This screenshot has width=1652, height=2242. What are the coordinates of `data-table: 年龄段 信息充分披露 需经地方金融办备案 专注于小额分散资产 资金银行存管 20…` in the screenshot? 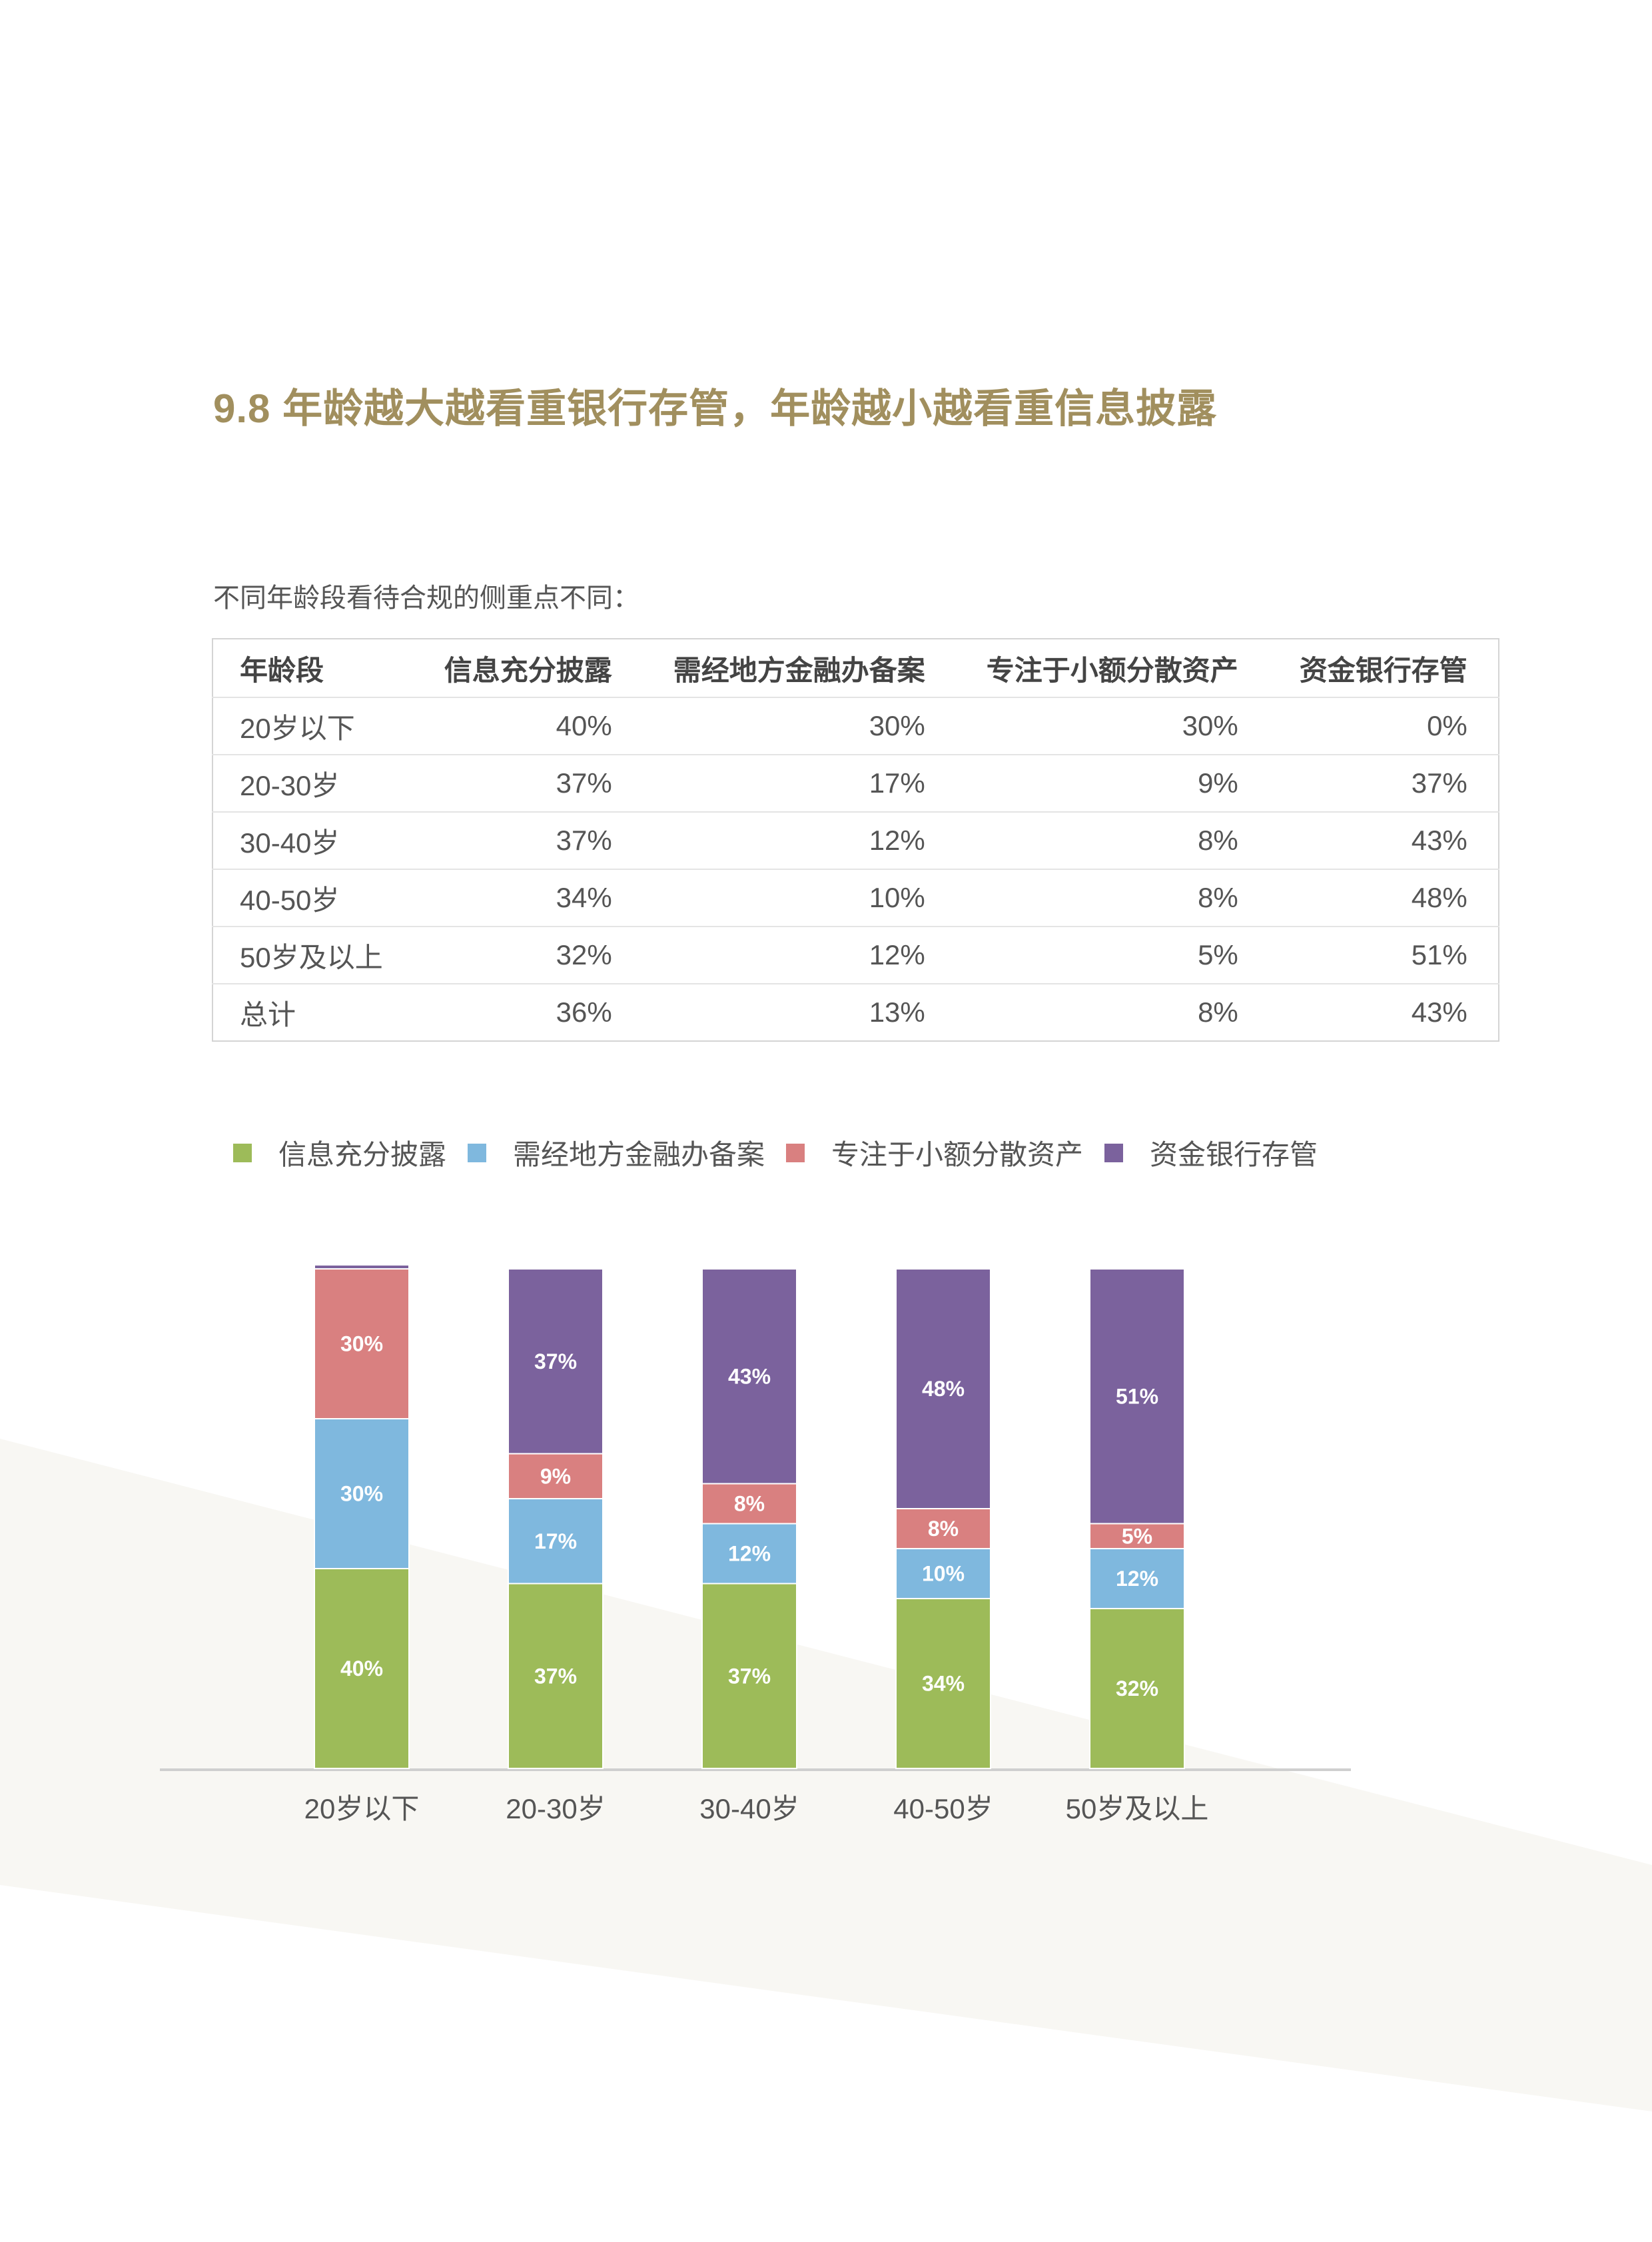 It's located at (855, 840).